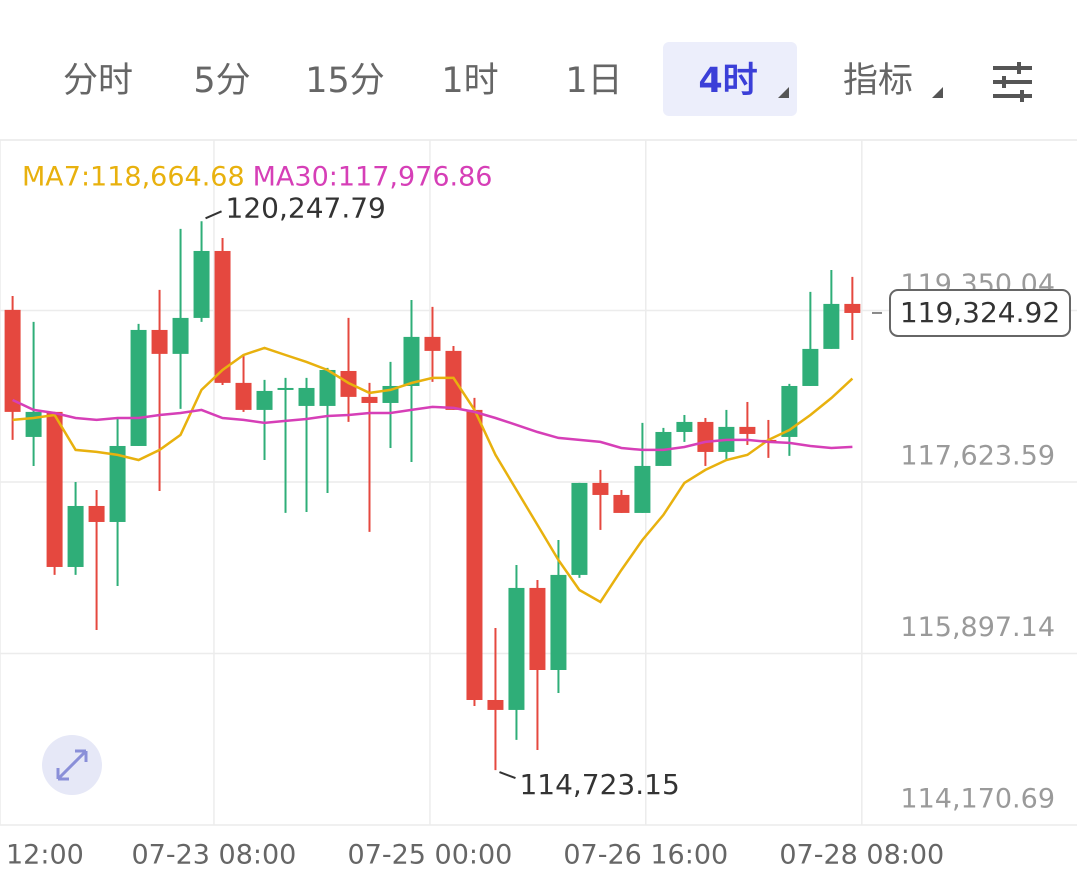 The height and width of the screenshot is (878, 1077). I want to click on price-label: 119,324.92, so click(980, 312).